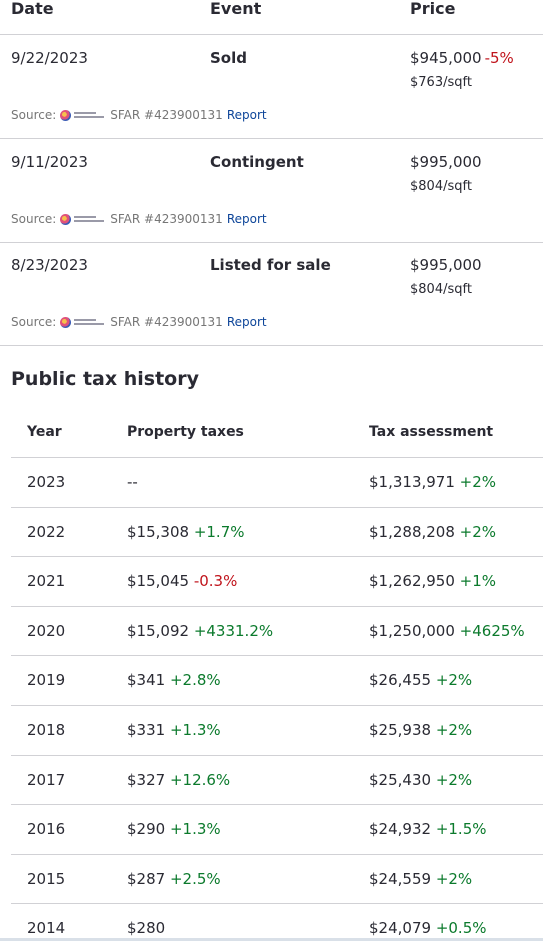 Image resolution: width=543 pixels, height=941 pixels. What do you see at coordinates (433, 531) in the screenshot?
I see `tax-assessment: $1,288,208 +2%` at bounding box center [433, 531].